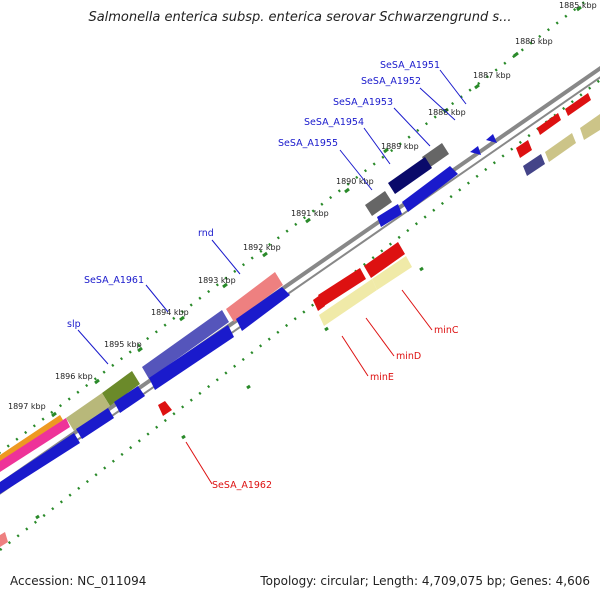  I want to click on gene-label: rnd, so click(206, 233).